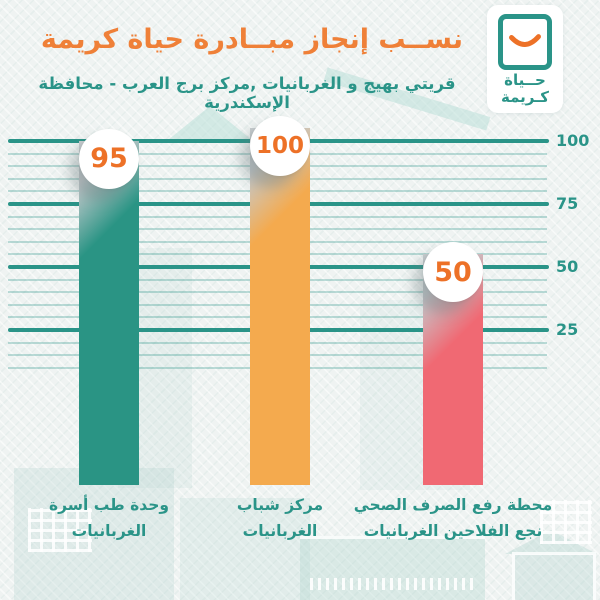 The height and width of the screenshot is (600, 600). Describe the element at coordinates (280, 505) in the screenshot. I see `bar-label-line1: مركز شباب` at that location.